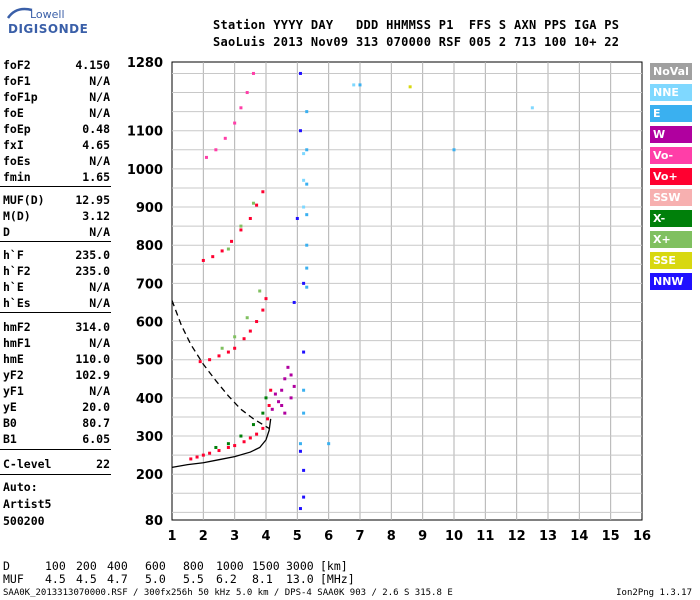  What do you see at coordinates (56, 82) in the screenshot?
I see `param-row: foF1 N/A` at bounding box center [56, 82].